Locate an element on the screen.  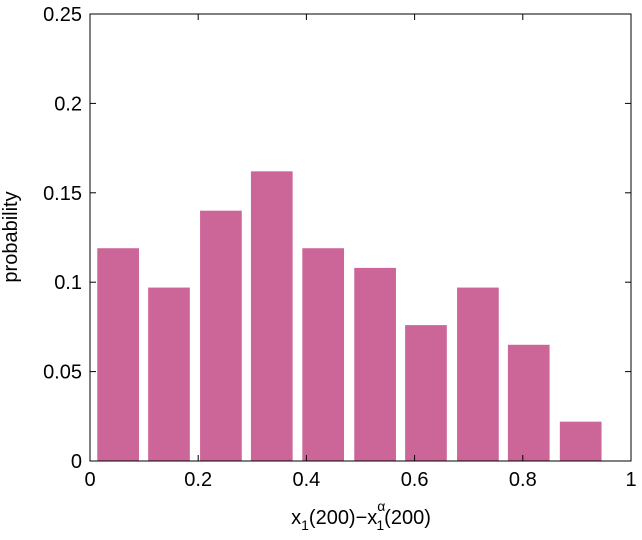
x-tick-label: 0.2 is located at coordinates (198, 480).